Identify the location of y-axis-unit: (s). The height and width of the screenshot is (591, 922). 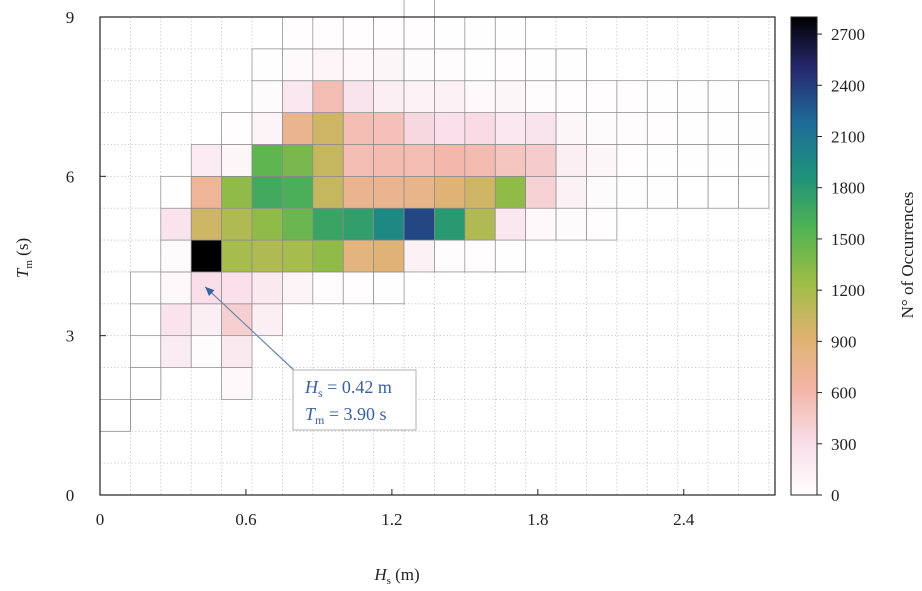
(22, 249).